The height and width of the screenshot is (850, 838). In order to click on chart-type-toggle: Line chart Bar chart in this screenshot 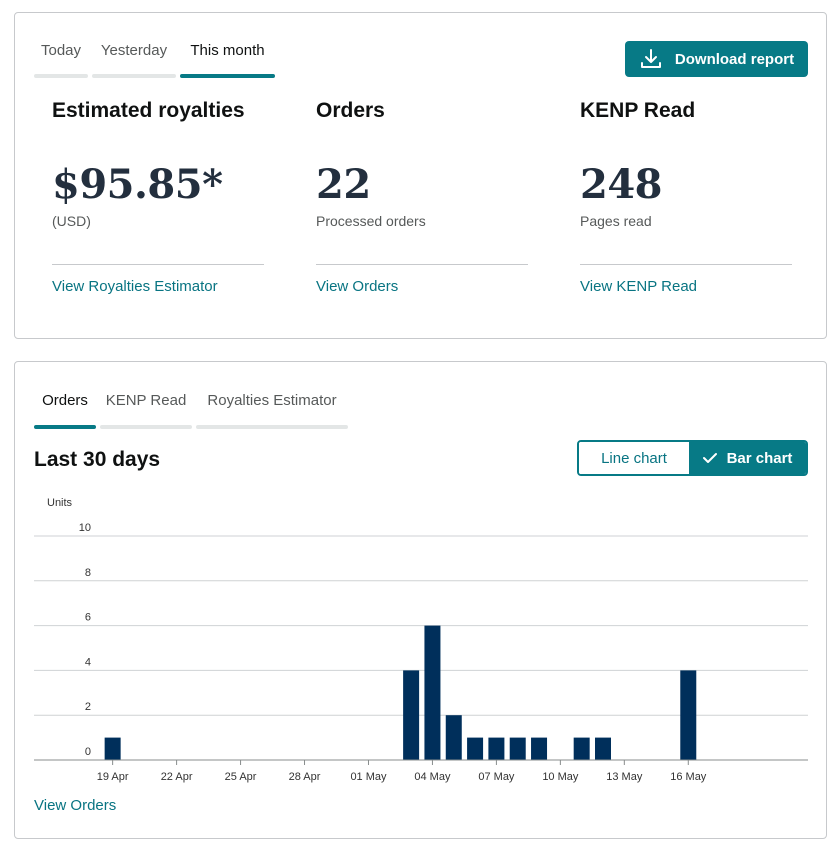, I will do `click(692, 458)`.